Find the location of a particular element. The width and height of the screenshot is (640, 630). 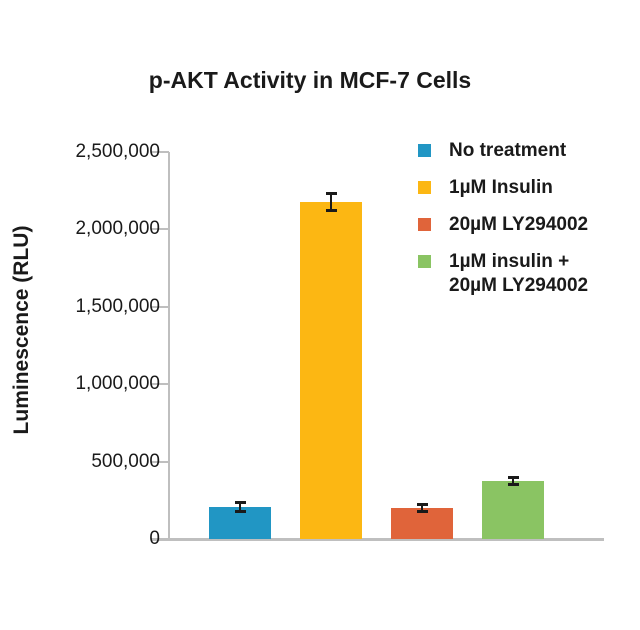

y-tick-label: 0 is located at coordinates (154, 538).